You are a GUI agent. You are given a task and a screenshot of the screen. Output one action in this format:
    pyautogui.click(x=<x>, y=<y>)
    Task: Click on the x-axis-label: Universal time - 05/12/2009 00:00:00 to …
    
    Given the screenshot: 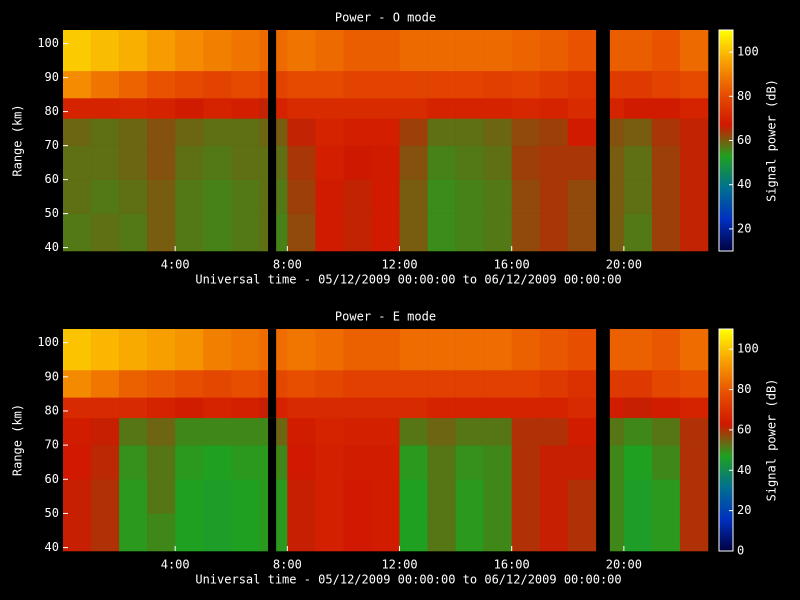 What is the action you would take?
    pyautogui.click(x=408, y=280)
    